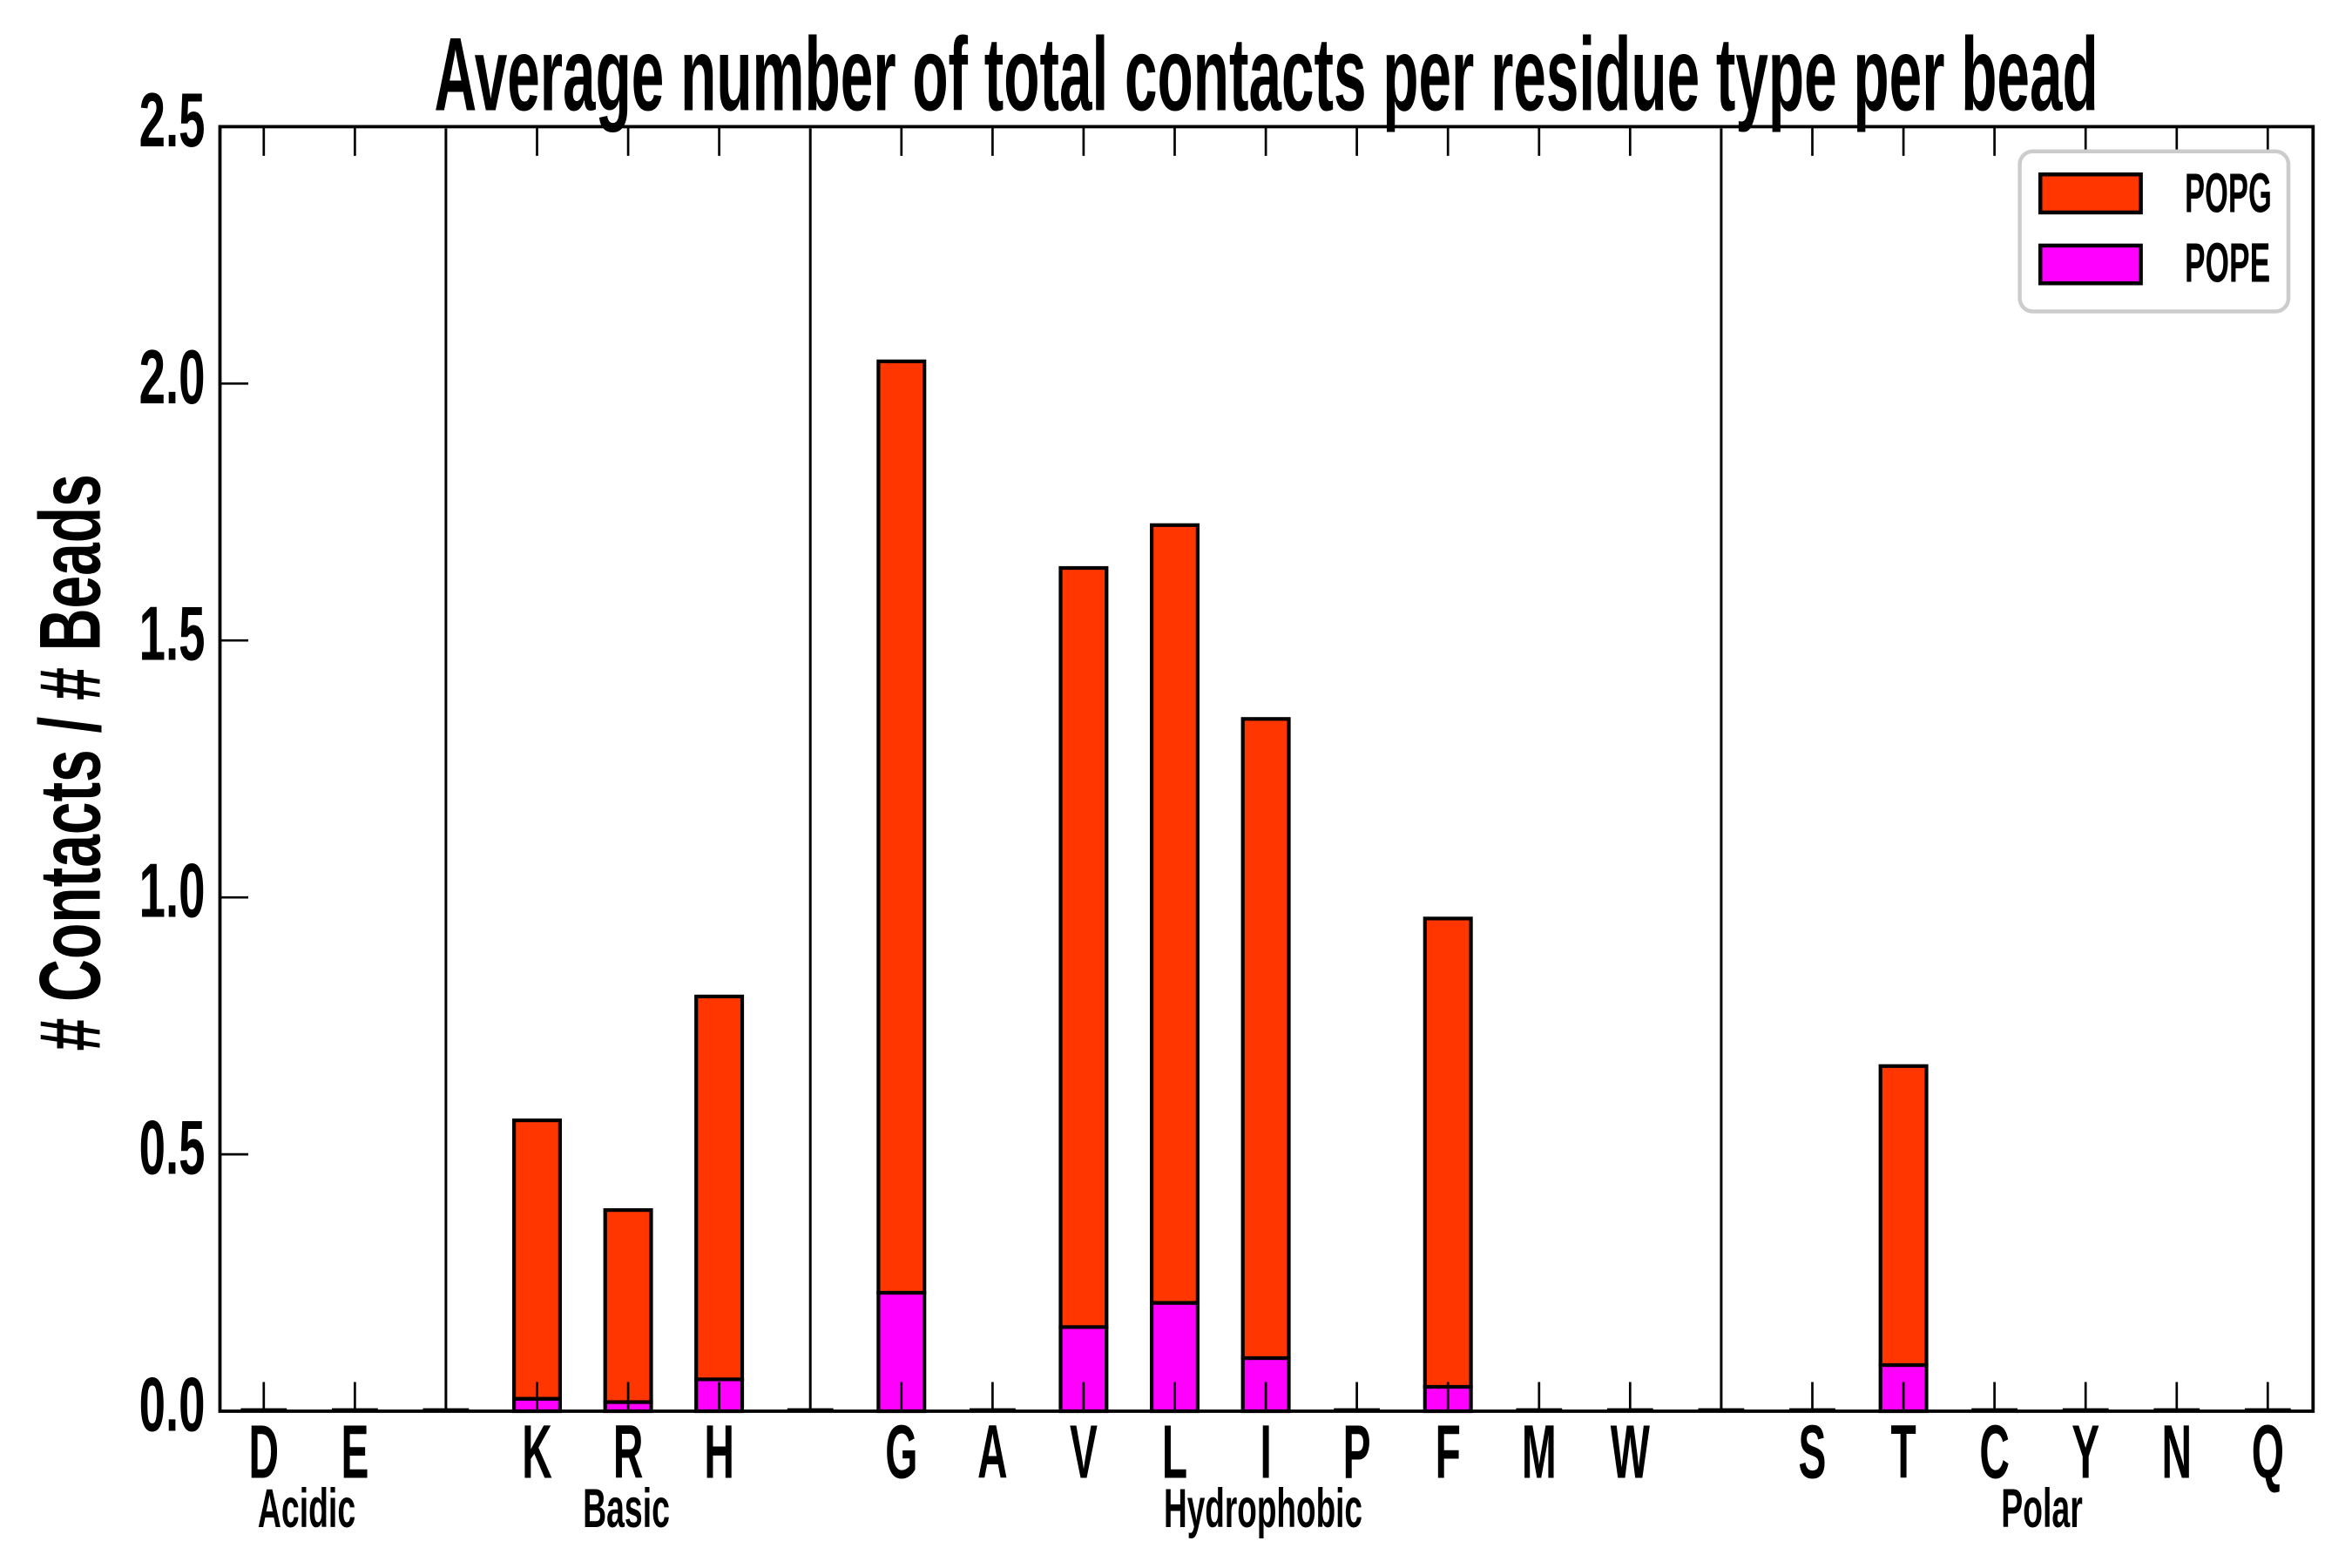 The image size is (2352, 1568). I want to click on svg-text: H, so click(719, 1451).